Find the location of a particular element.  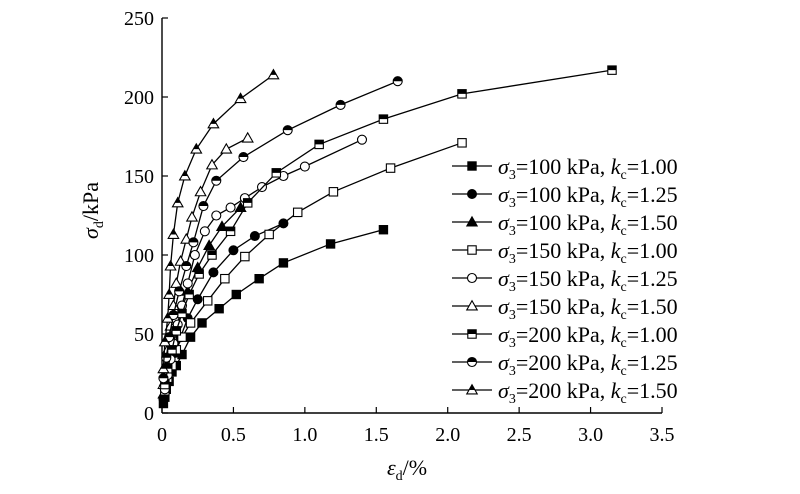

x-tick-label: 3.5 is located at coordinates (662, 435).